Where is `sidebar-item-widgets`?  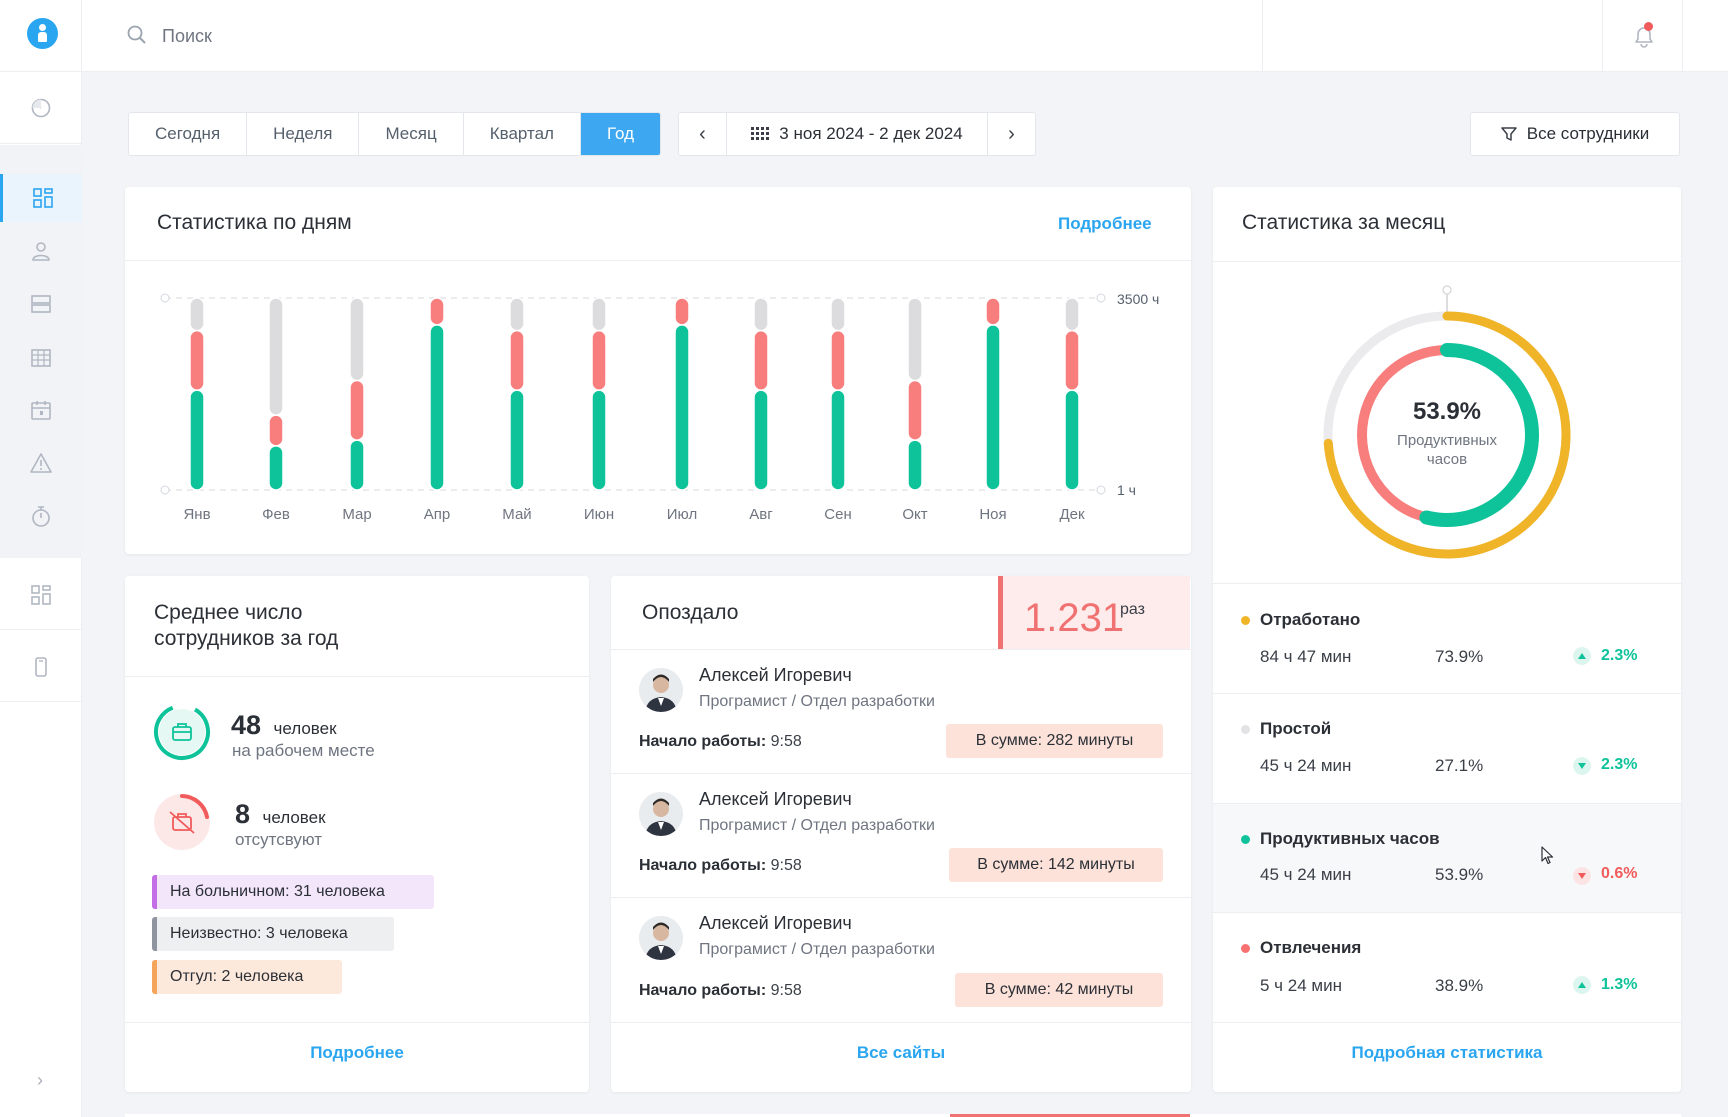
sidebar-item-widgets is located at coordinates (41, 595).